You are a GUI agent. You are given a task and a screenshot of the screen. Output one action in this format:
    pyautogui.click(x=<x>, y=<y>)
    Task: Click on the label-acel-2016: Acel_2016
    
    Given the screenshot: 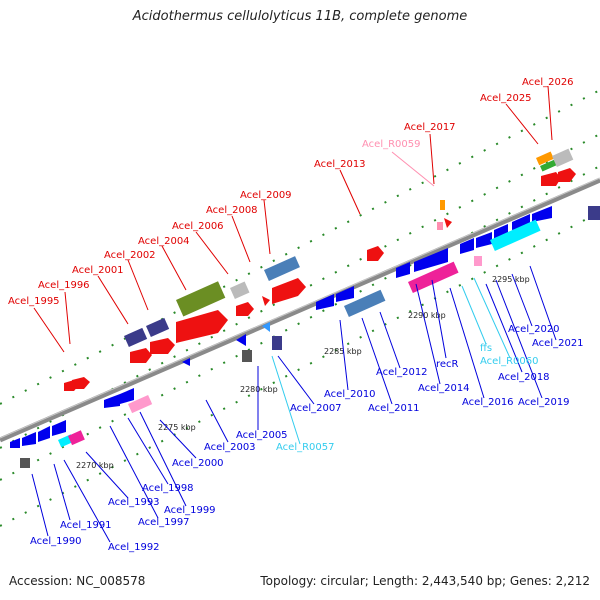 What is the action you would take?
    pyautogui.click(x=488, y=402)
    